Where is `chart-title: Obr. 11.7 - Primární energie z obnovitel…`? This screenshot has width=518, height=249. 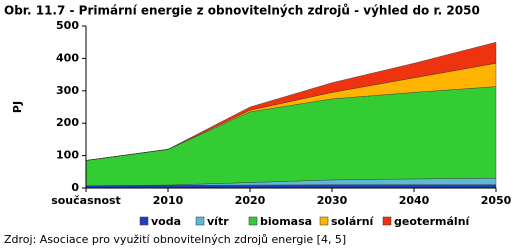 chart-title: Obr. 11.7 - Primární energie z obnovitel… is located at coordinates (242, 11).